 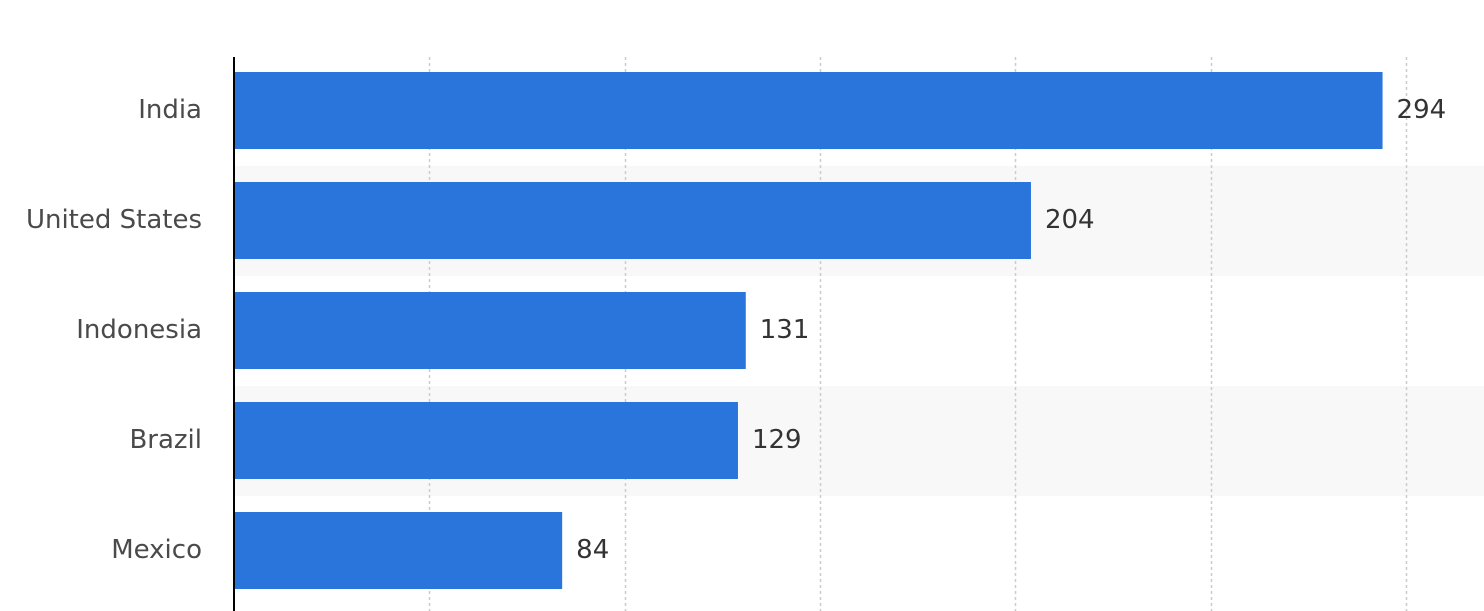 What do you see at coordinates (1070, 220) in the screenshot?
I see `value-label: 204` at bounding box center [1070, 220].